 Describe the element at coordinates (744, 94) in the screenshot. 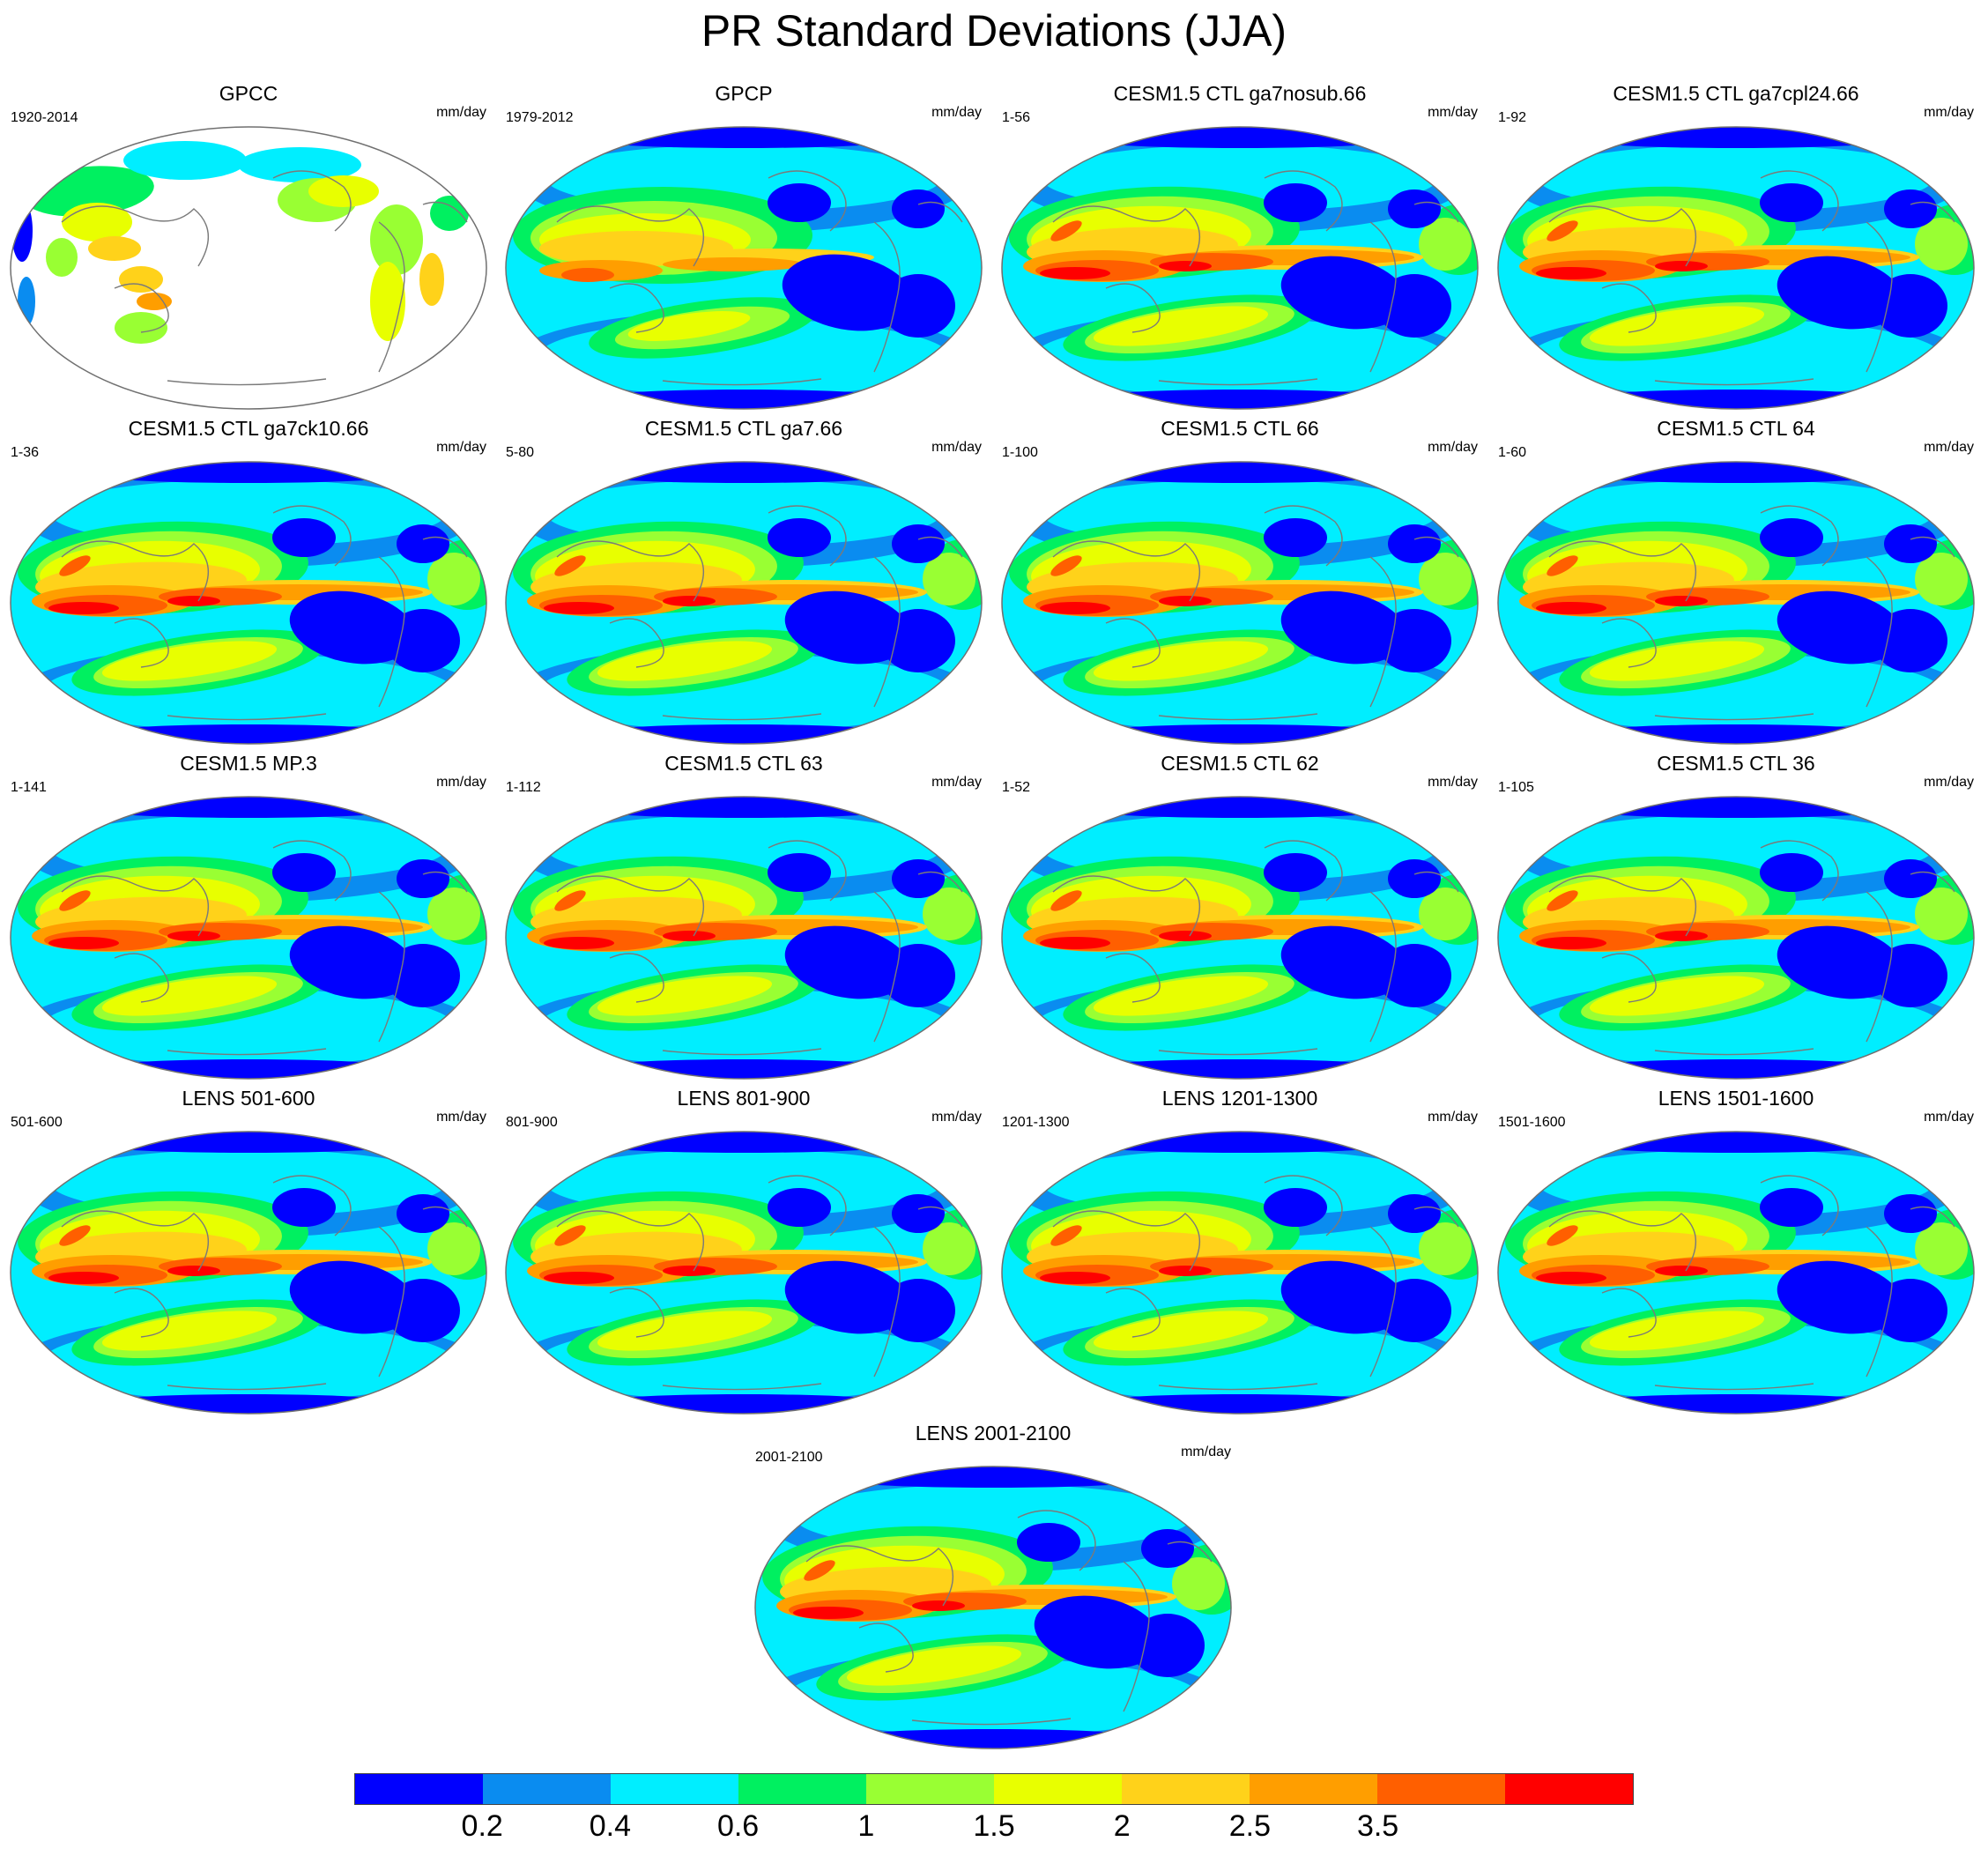

I see `panel-title: GPCP` at that location.